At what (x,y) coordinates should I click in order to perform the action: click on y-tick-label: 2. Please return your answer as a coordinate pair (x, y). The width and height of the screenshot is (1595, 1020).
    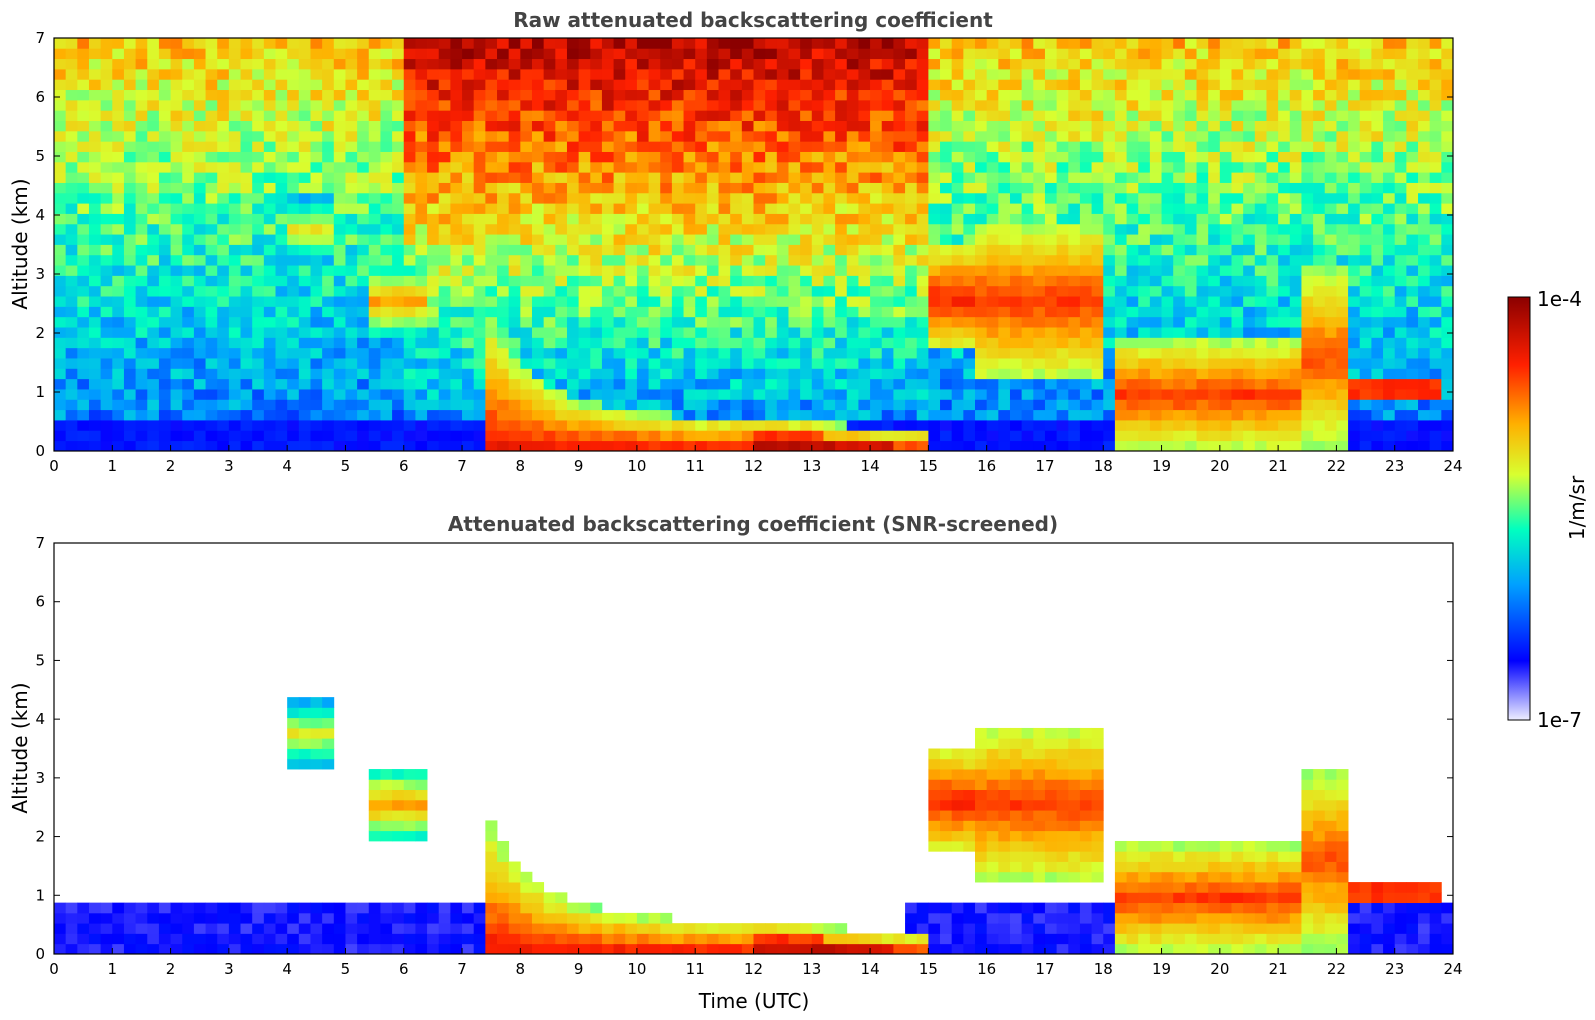
    Looking at the image, I should click on (40, 333).